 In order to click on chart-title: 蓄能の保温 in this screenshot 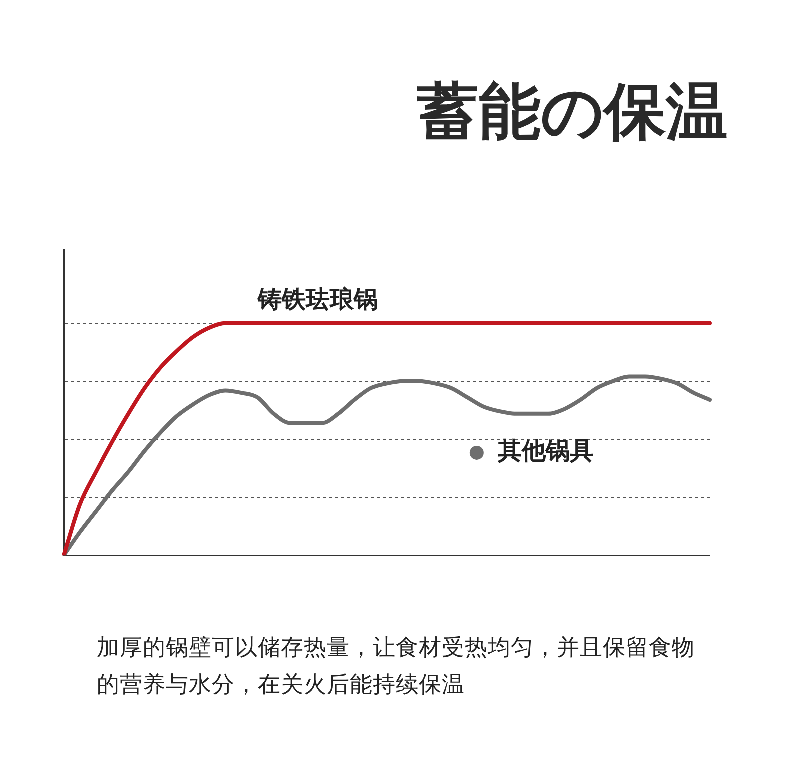, I will do `click(572, 112)`.